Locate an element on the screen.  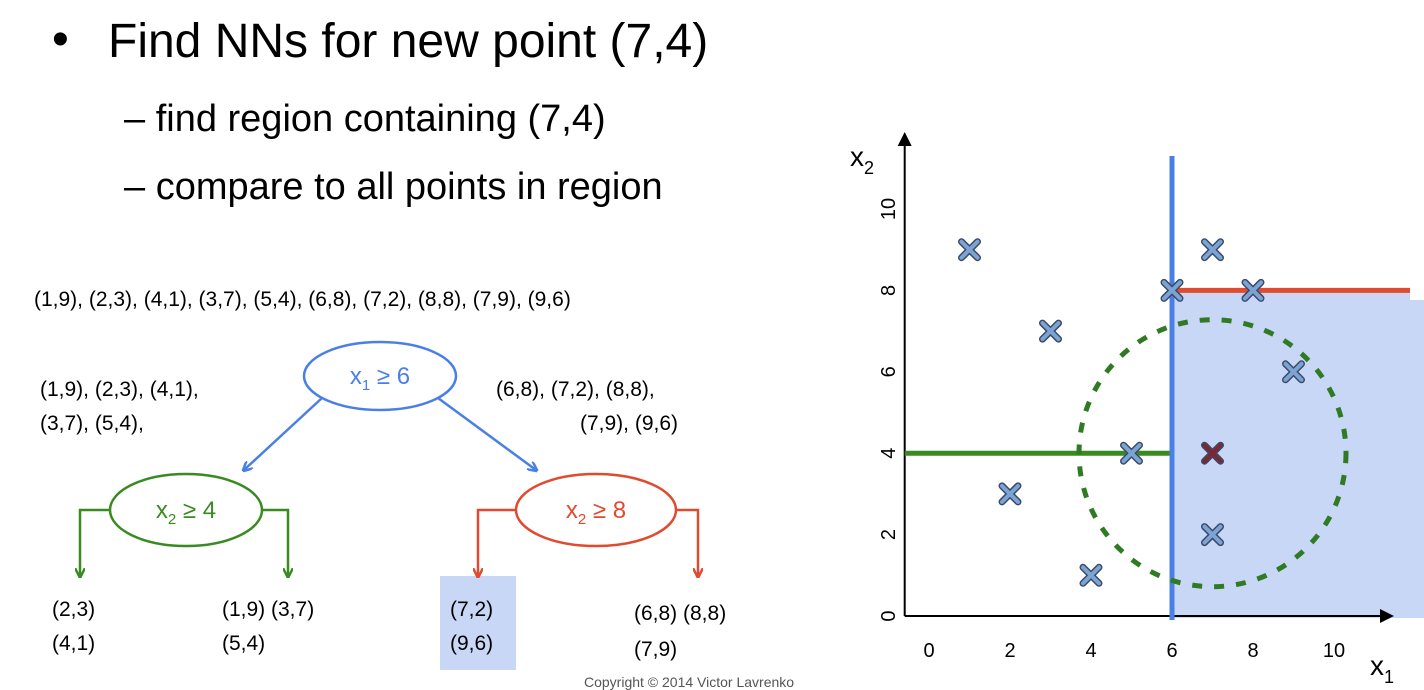
leaf-2-line1: (1,9) (3,7) is located at coordinates (268, 609).